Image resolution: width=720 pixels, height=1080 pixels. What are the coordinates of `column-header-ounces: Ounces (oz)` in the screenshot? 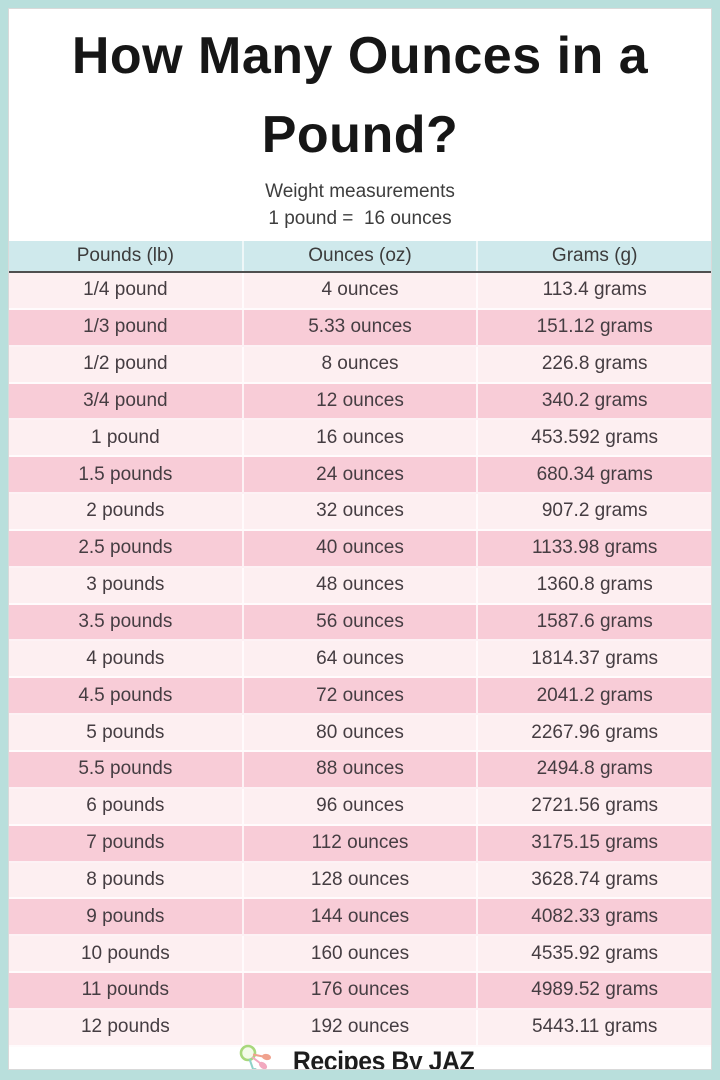 It's located at (361, 256).